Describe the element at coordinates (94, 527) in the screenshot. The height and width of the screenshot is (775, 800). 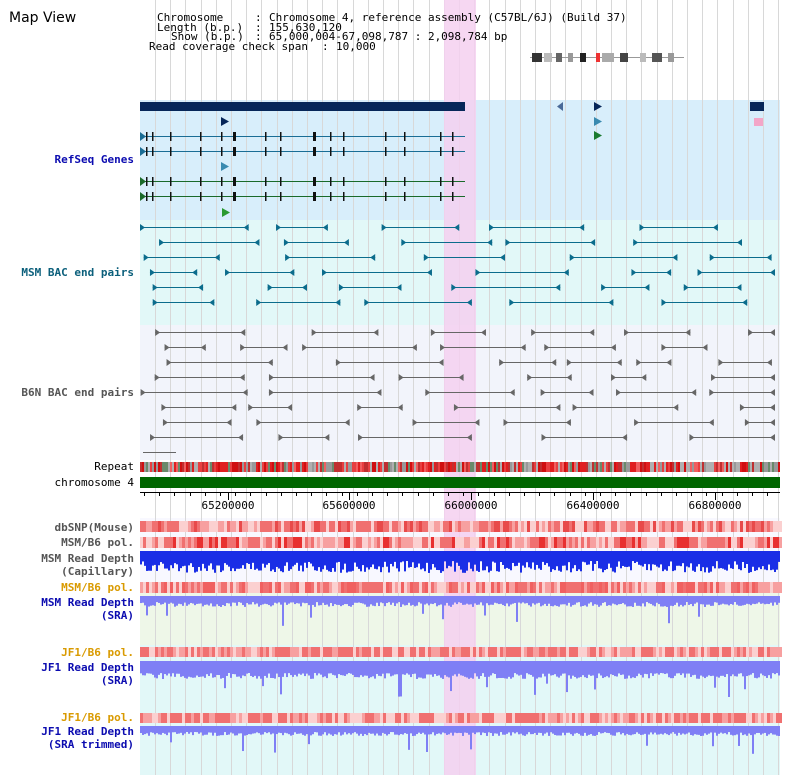
I see `track-label-dbsnp: dbSNP(Mouse)` at that location.